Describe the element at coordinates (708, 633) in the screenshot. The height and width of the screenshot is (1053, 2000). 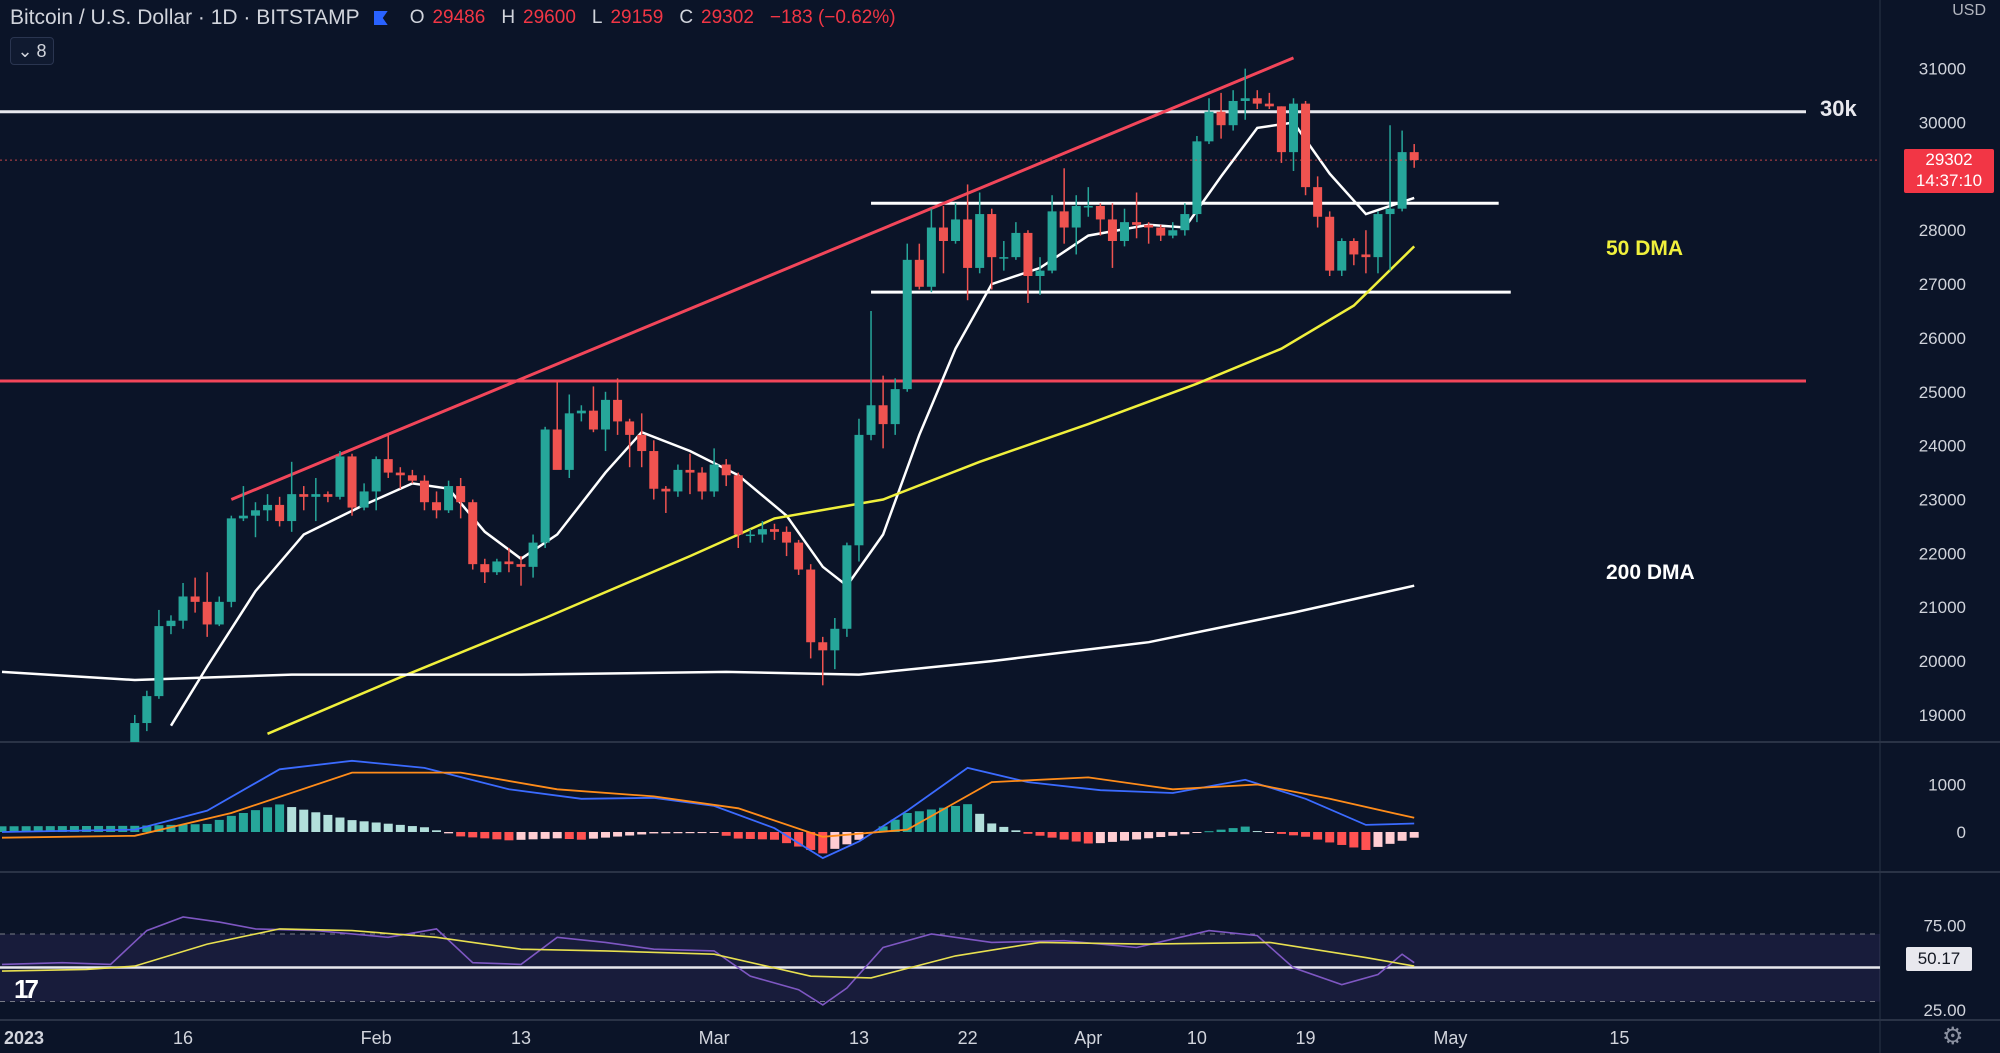
I see `series-200-dma` at that location.